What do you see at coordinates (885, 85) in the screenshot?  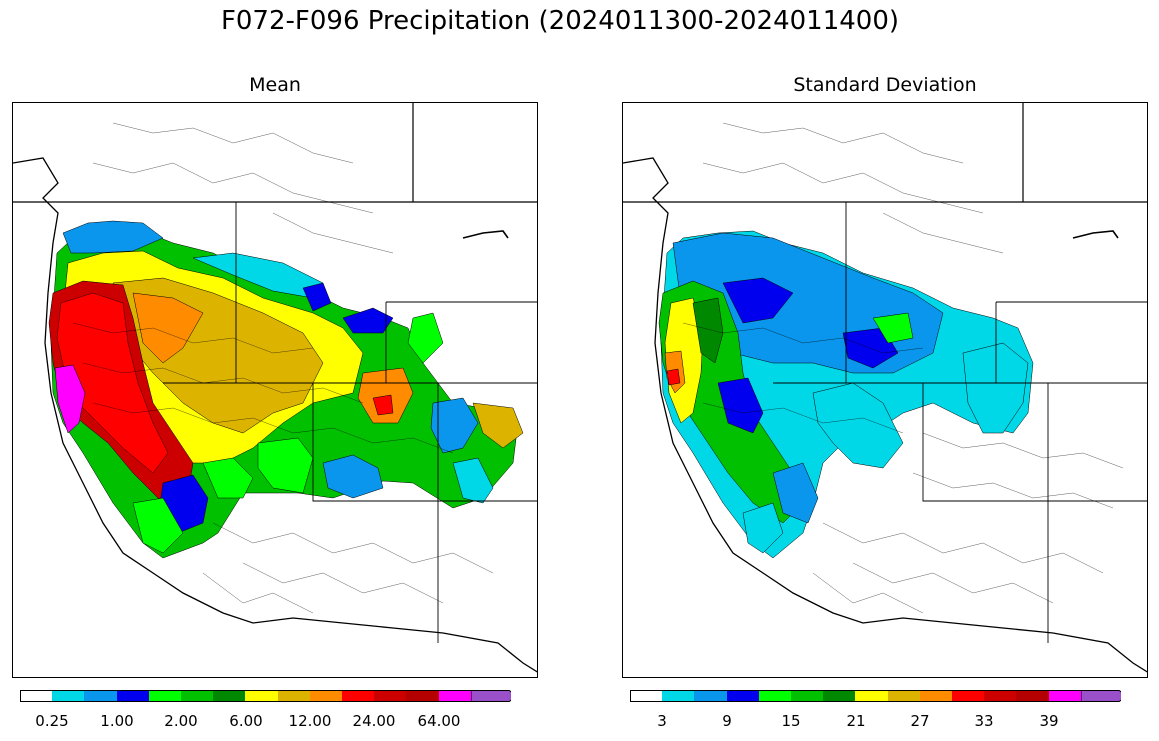 I see `stddev-panel-title: Standard Deviation` at bounding box center [885, 85].